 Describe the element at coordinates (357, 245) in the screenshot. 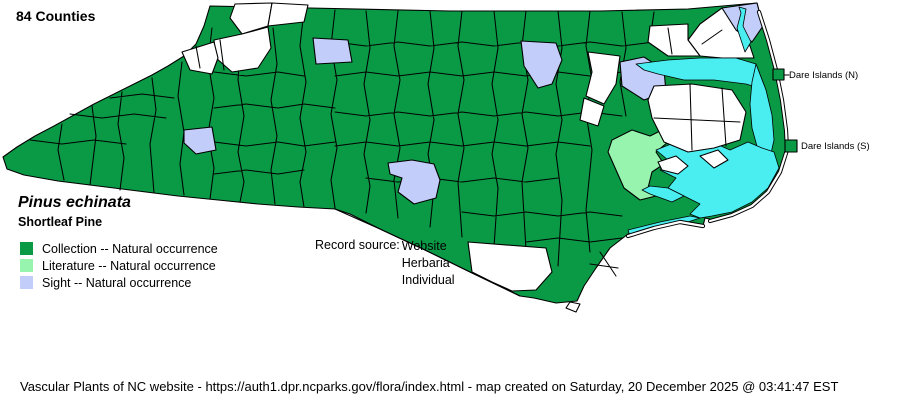

I see `record-source-label: Record source:` at that location.